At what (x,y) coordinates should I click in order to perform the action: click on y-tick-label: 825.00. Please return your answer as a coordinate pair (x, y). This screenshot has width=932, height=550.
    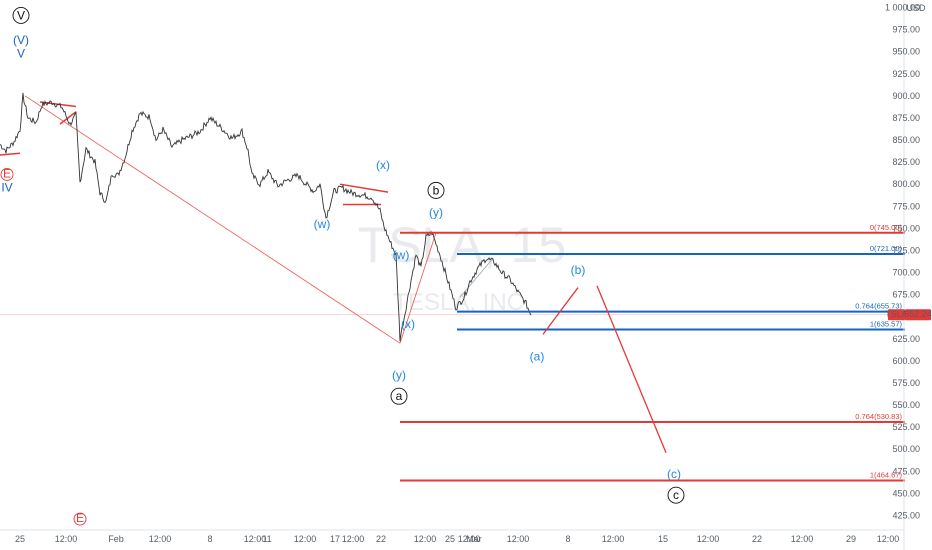
    Looking at the image, I should click on (906, 162).